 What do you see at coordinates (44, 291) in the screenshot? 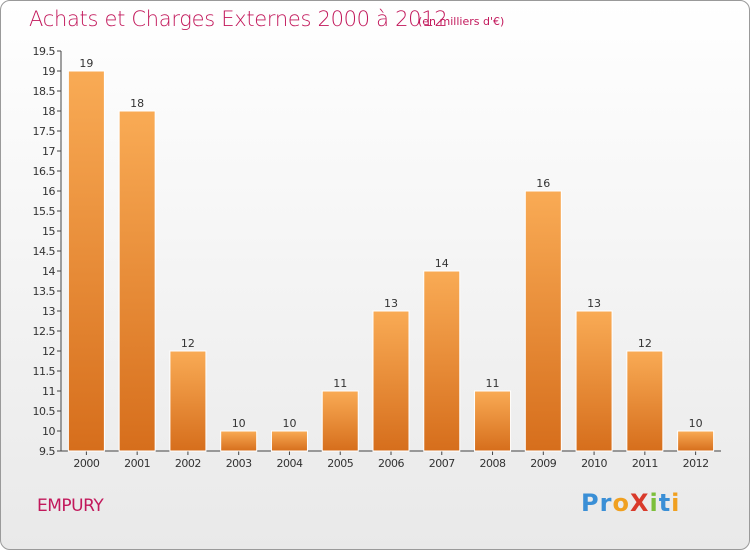
I see `y-tick-label: 13.5` at bounding box center [44, 291].